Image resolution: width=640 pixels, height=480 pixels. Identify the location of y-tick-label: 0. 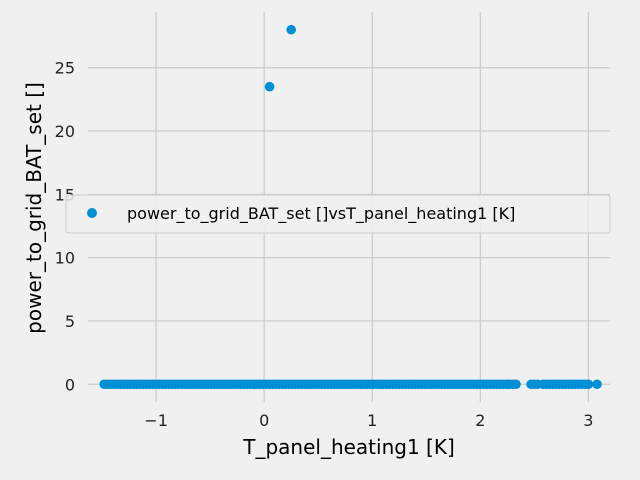
(70, 384).